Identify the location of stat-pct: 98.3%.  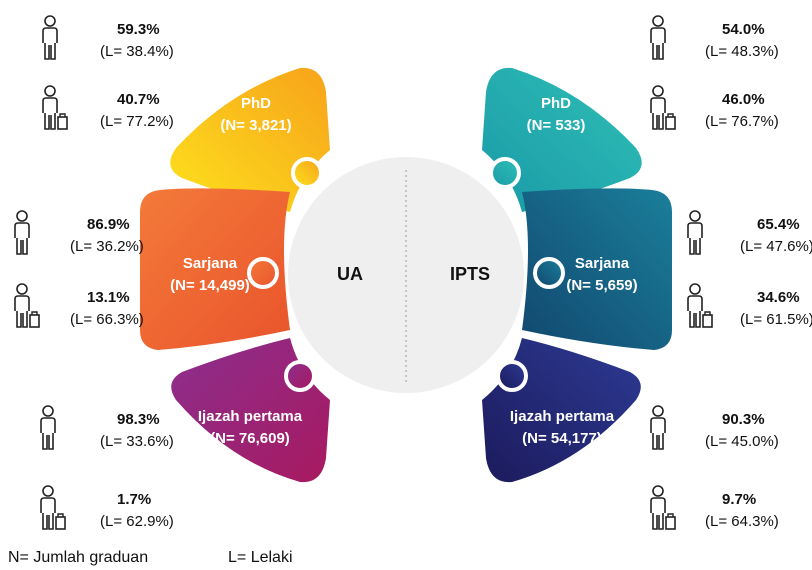
(138, 419).